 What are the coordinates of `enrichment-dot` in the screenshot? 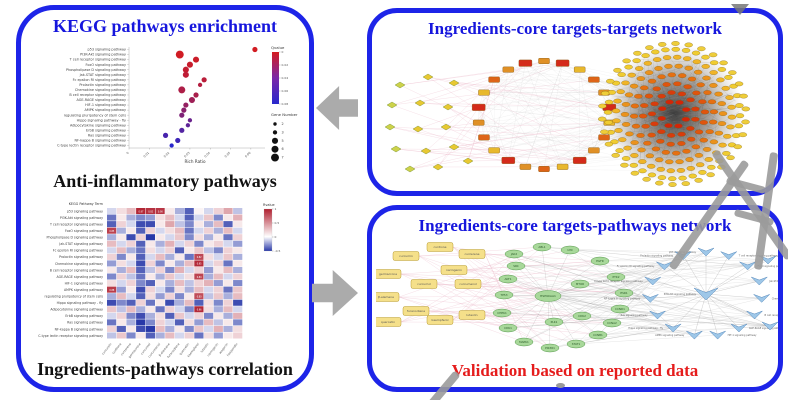 It's located at (190, 120).